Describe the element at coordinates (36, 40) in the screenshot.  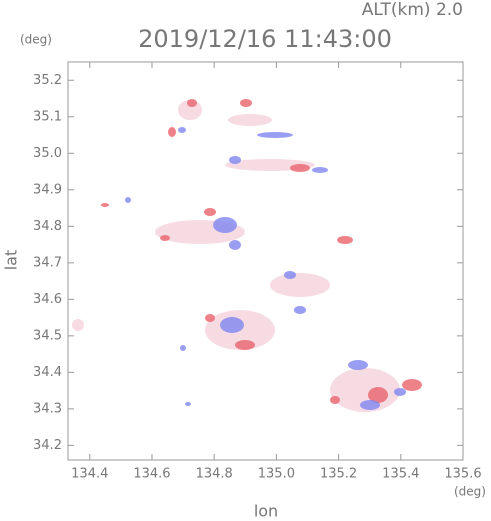
I see `y-unit: (deg)` at that location.